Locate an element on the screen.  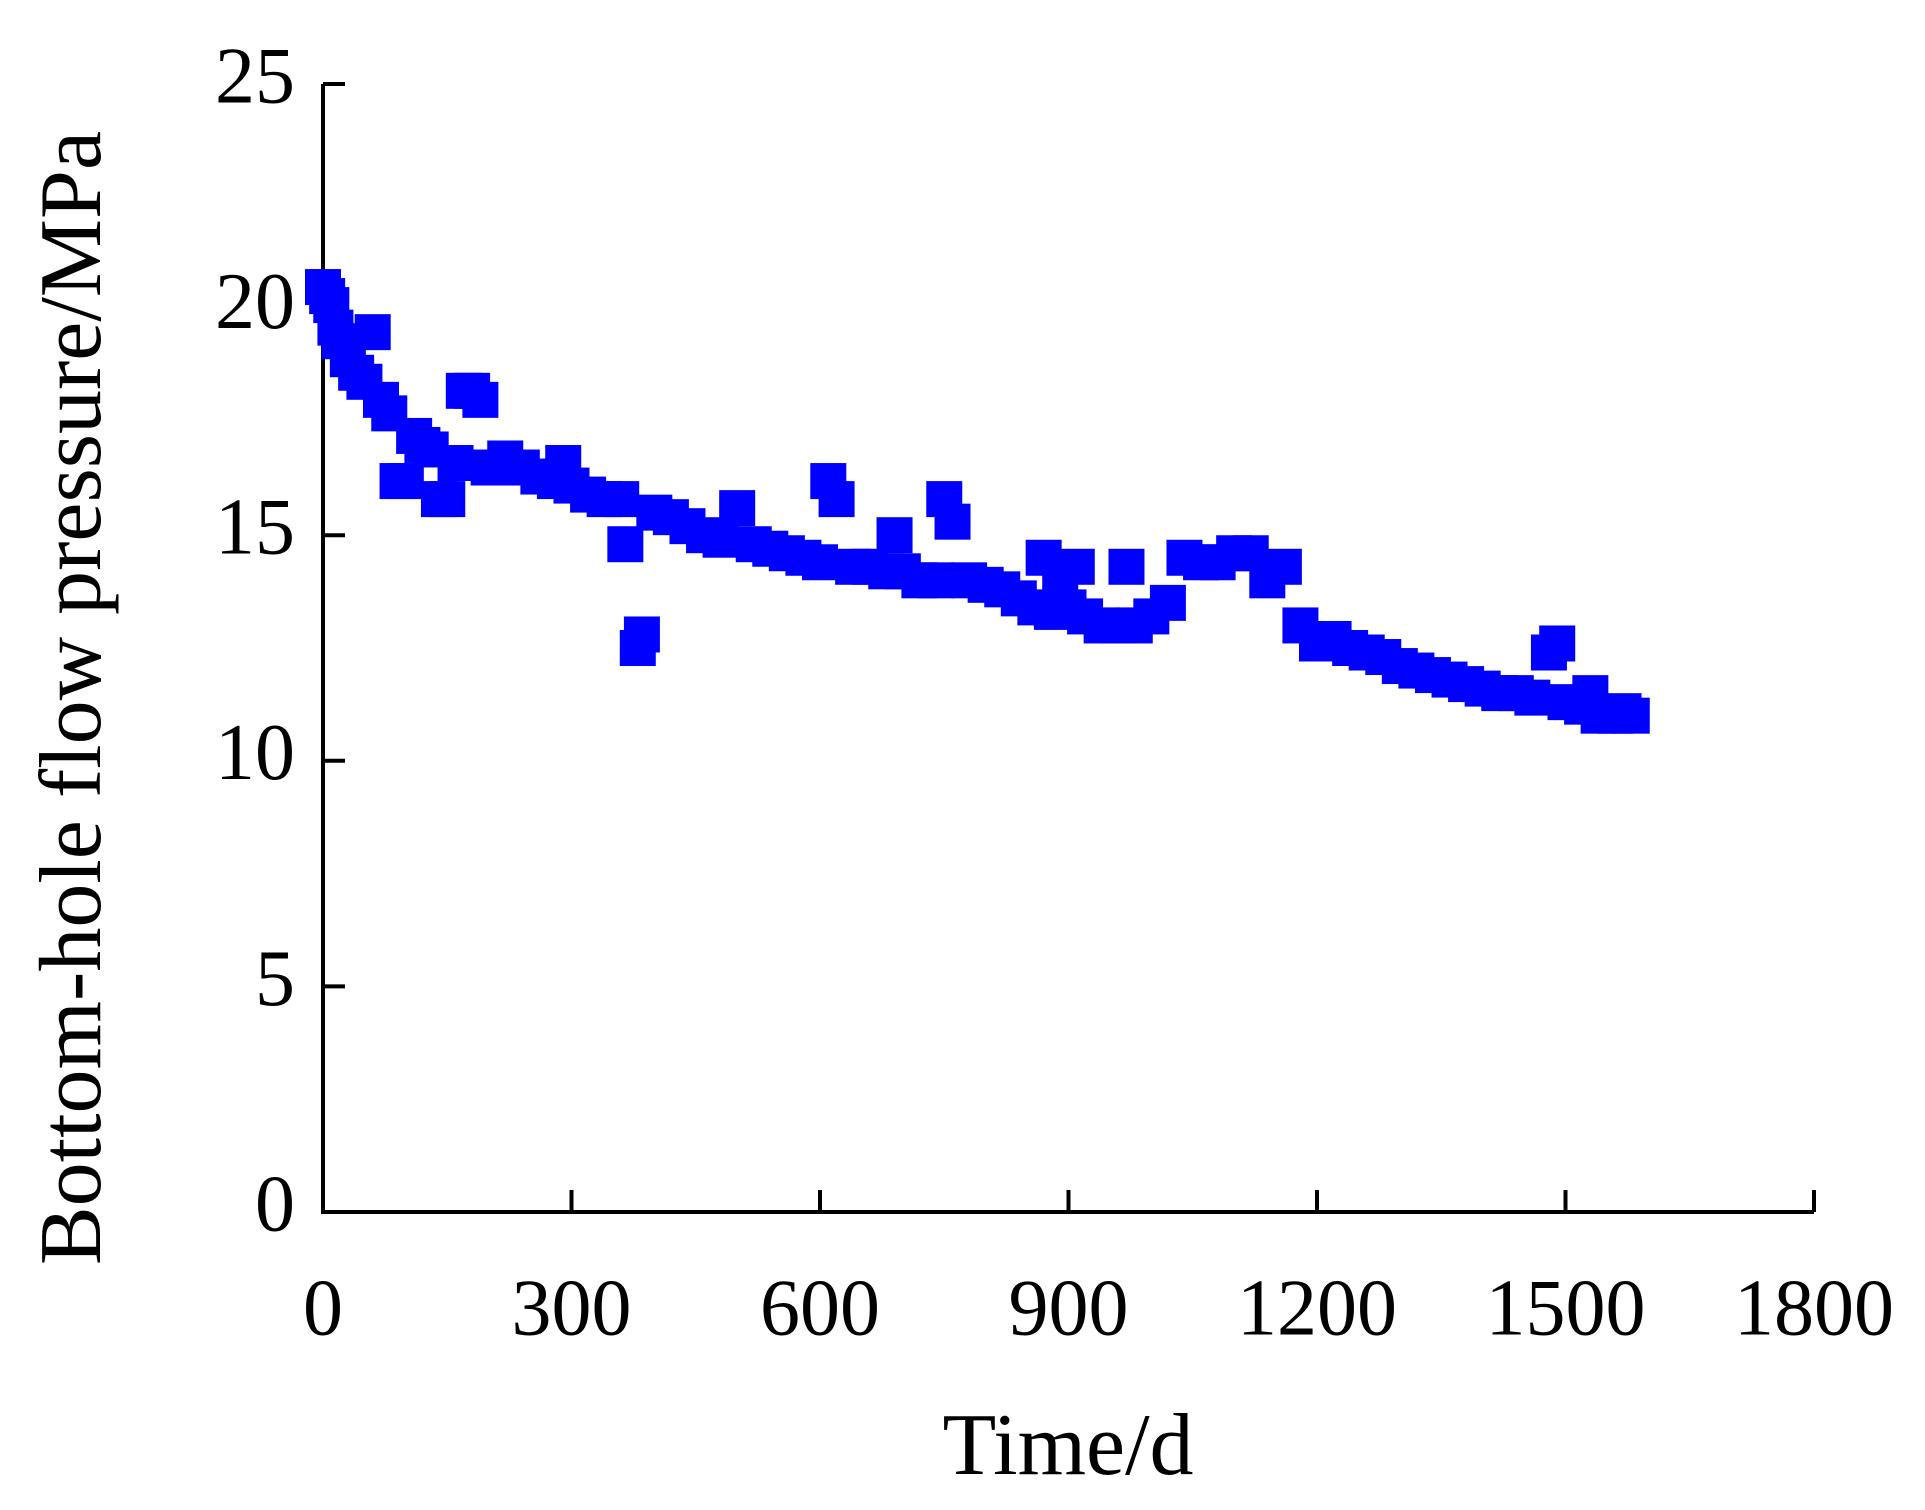
y-axis-title: Bottom-hole flow pressure/MPa is located at coordinates (71, 698).